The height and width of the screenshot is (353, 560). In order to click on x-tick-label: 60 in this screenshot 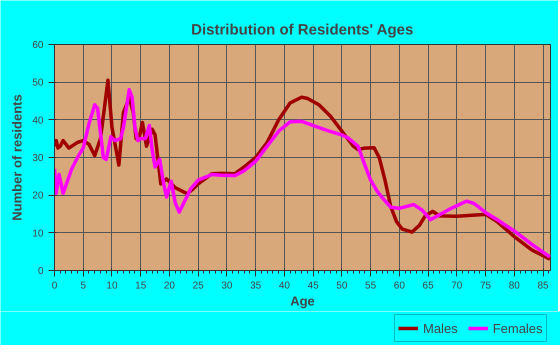, I will do `click(400, 286)`.